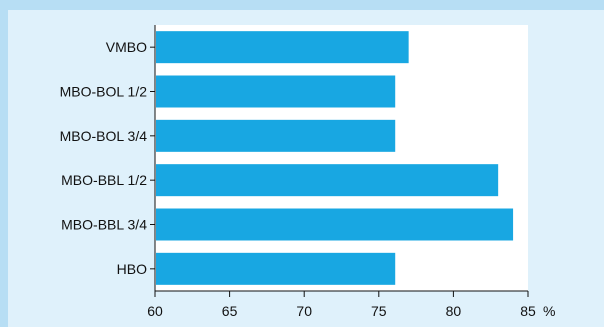 This screenshot has height=327, width=604. Describe the element at coordinates (230, 311) in the screenshot. I see `x-tick-label: 65` at that location.